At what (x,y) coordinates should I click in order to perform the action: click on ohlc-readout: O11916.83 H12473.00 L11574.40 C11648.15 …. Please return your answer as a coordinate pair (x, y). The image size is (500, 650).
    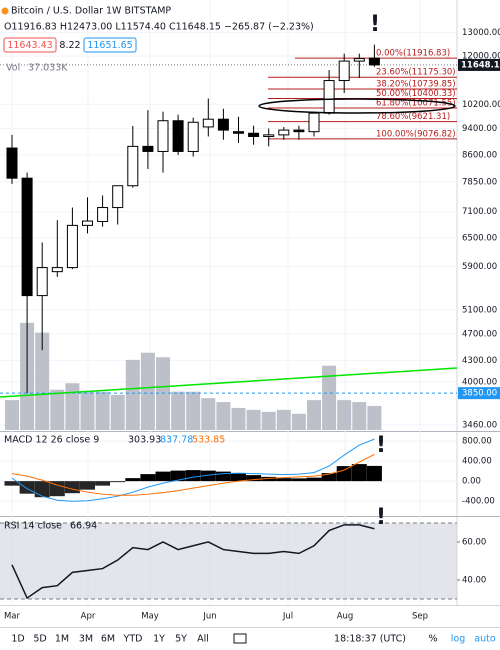
    Looking at the image, I should click on (159, 27).